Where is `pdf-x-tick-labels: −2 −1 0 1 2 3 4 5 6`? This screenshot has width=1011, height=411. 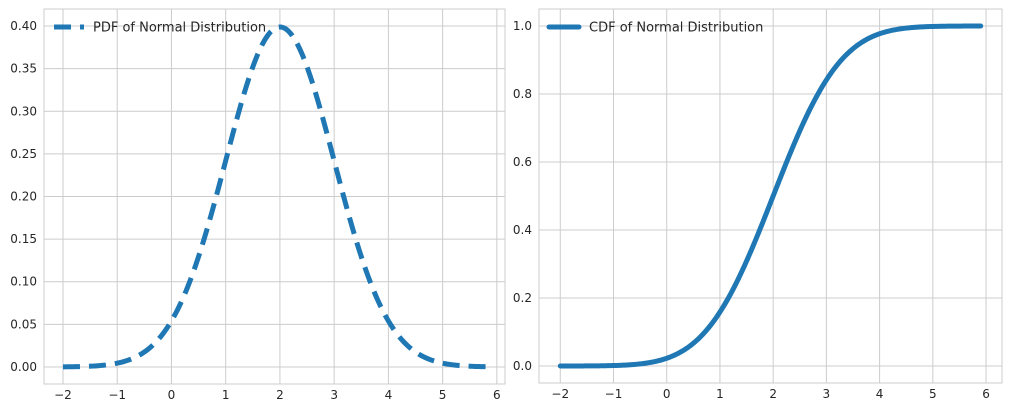
pdf-x-tick-labels: −2 −1 0 1 2 3 4 5 6 is located at coordinates (277, 395).